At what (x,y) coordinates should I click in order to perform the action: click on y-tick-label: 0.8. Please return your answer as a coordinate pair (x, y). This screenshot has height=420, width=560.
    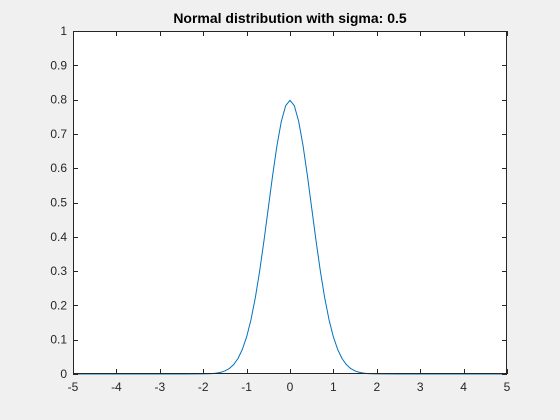
    Looking at the image, I should click on (58, 100).